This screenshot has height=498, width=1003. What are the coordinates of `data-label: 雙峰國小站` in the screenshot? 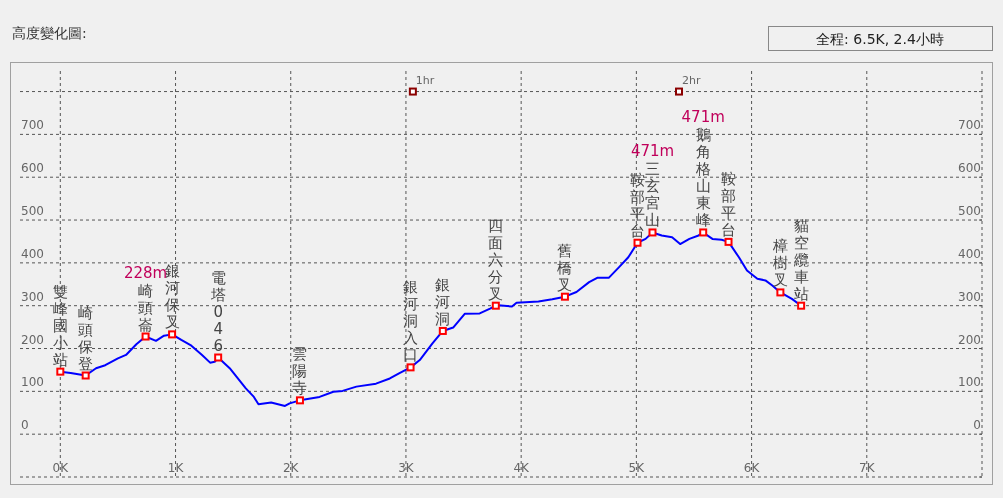 It's located at (60, 325).